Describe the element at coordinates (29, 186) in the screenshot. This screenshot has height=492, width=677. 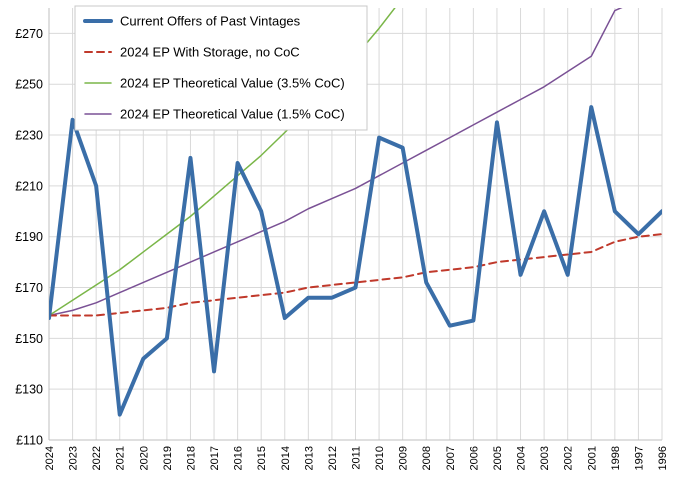
I see `y-tick-label: £210` at that location.